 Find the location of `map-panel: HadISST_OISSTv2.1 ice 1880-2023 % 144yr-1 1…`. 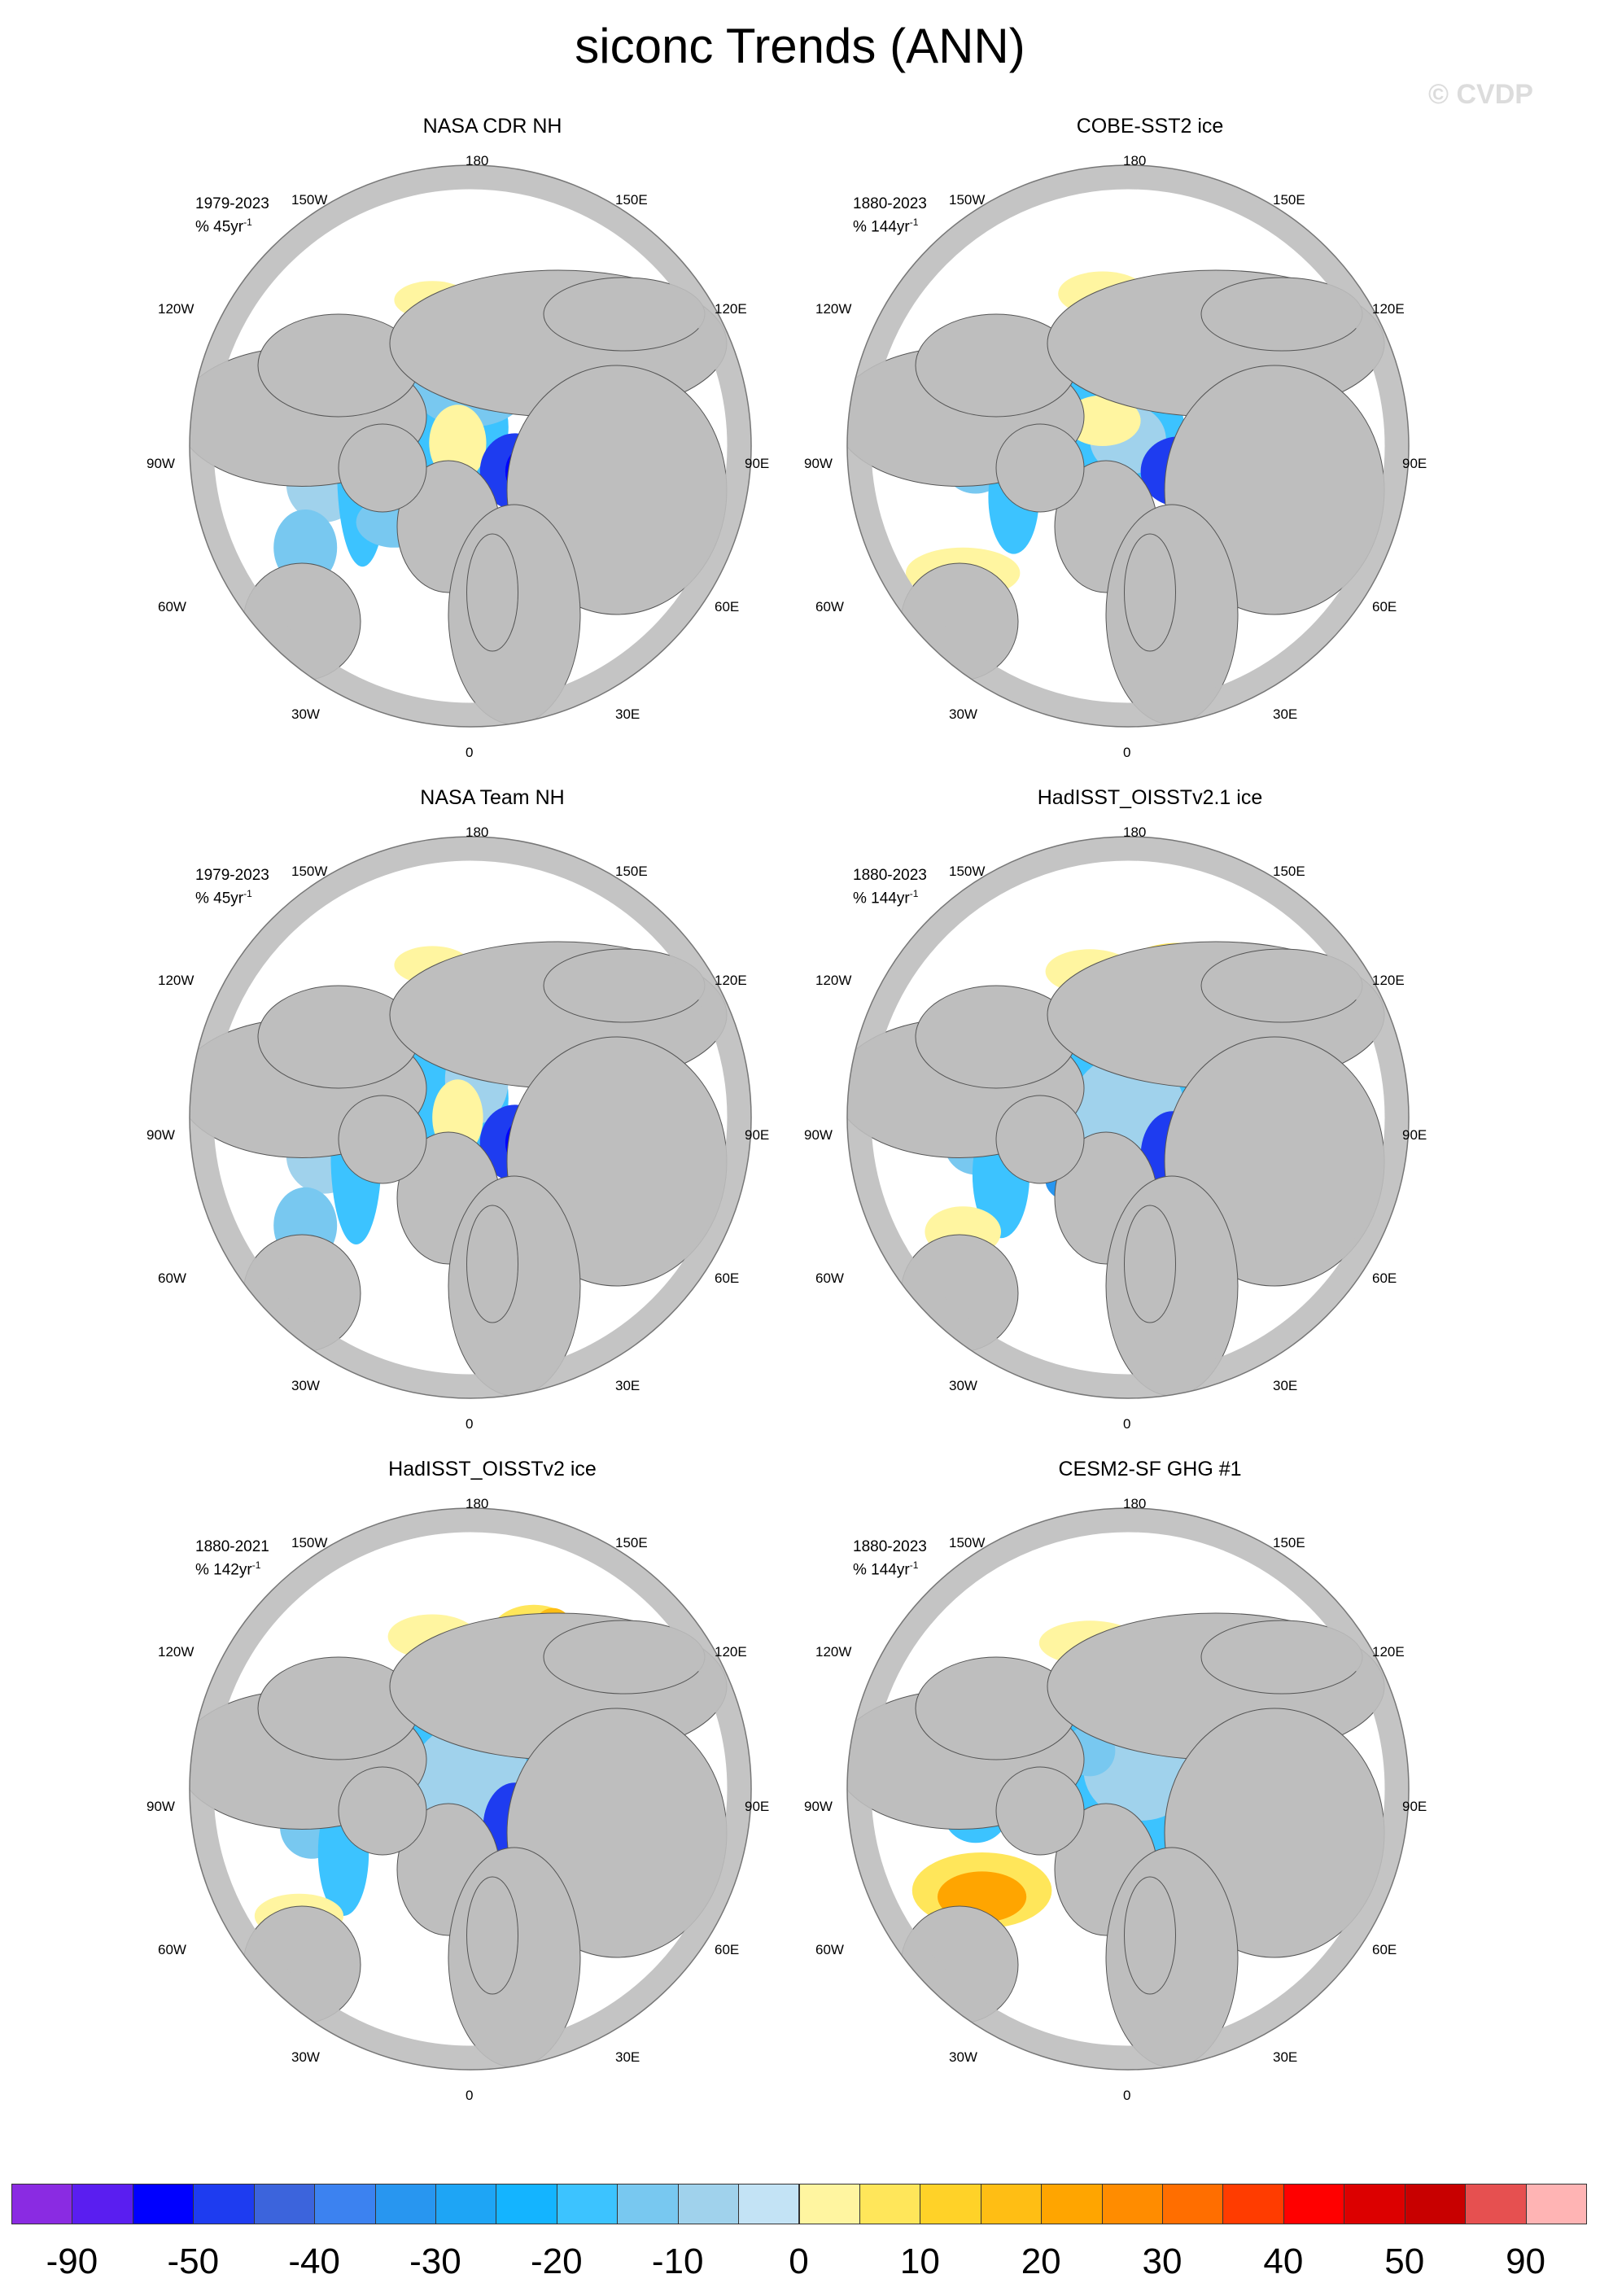

map-panel: HadISST_OISSTv2.1 ice 1880-2023 % 144yr-1 1… is located at coordinates (1150, 1109).